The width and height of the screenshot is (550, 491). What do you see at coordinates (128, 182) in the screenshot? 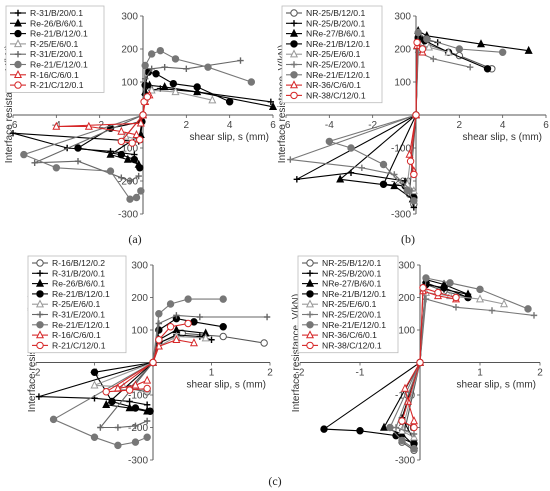
I see `y-tick-label: -200` at bounding box center [128, 182].